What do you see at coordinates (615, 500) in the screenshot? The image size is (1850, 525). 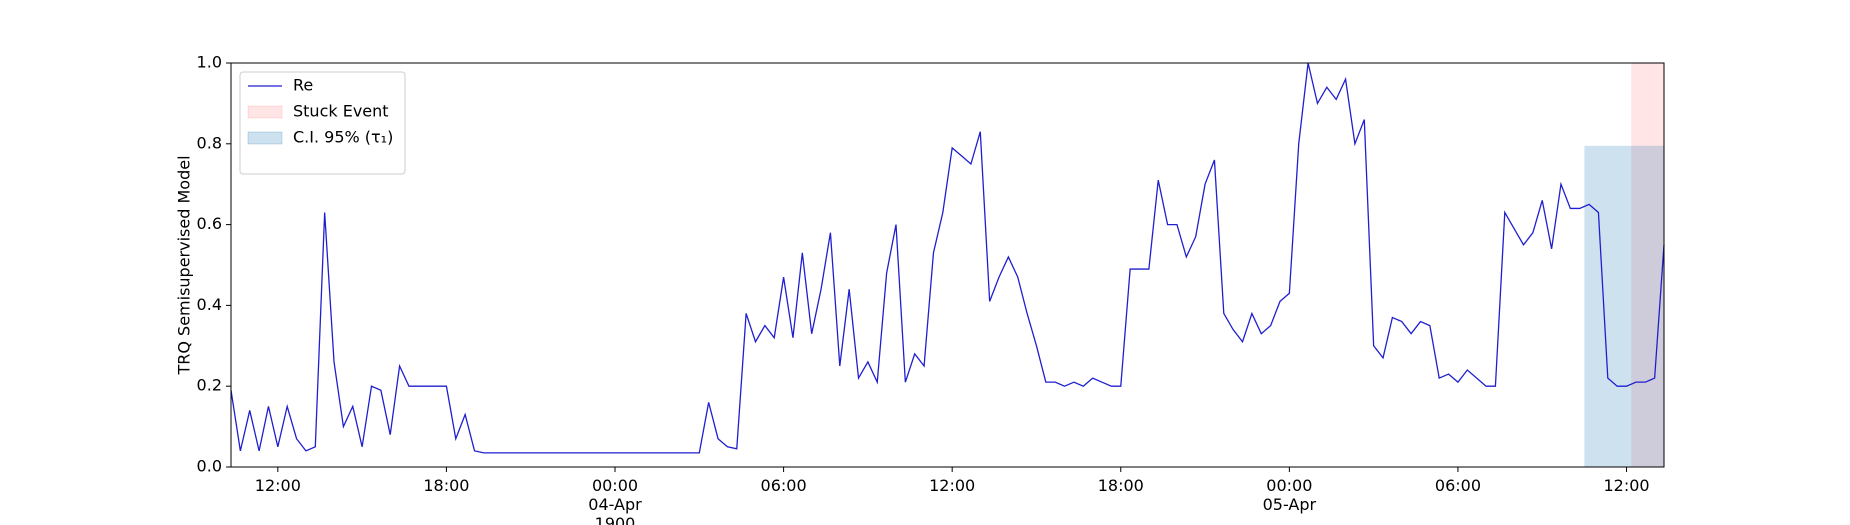 I see `x-tick-label: 00:00 04-Apr 1900` at bounding box center [615, 500].